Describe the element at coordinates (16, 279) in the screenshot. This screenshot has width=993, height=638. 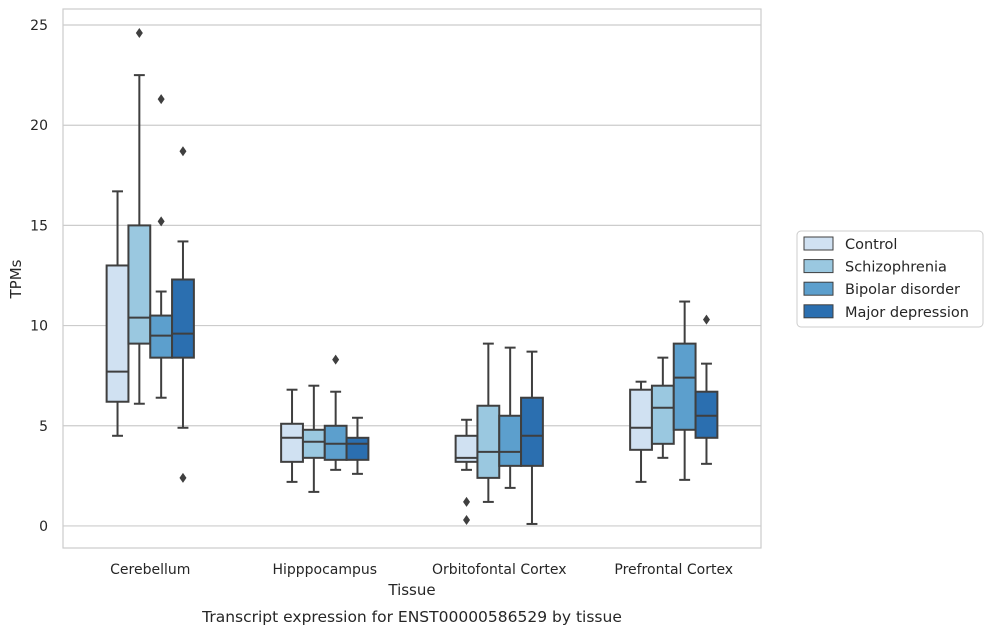
I see `y-axis-title: TPMs` at that location.